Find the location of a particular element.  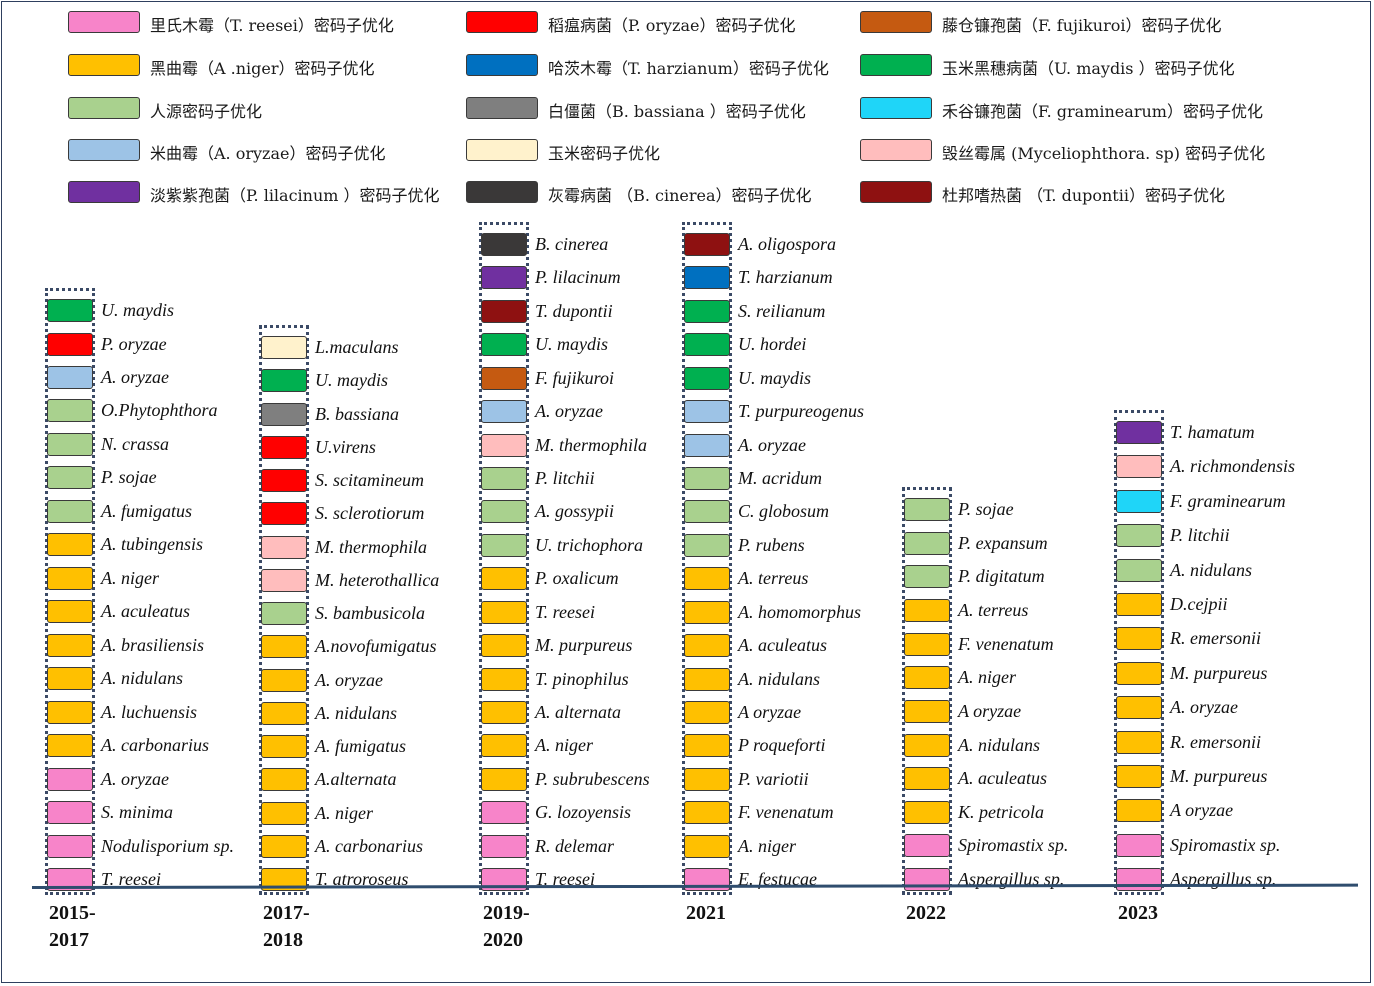

species-label: A. aculeatus is located at coordinates (782, 645).